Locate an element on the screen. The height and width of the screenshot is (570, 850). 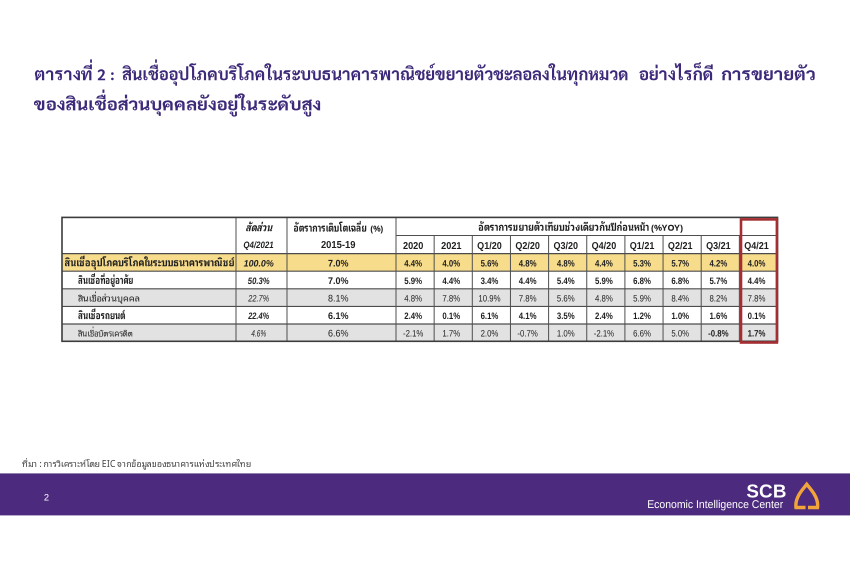
svg-text: 2021 is located at coordinates (451, 246).